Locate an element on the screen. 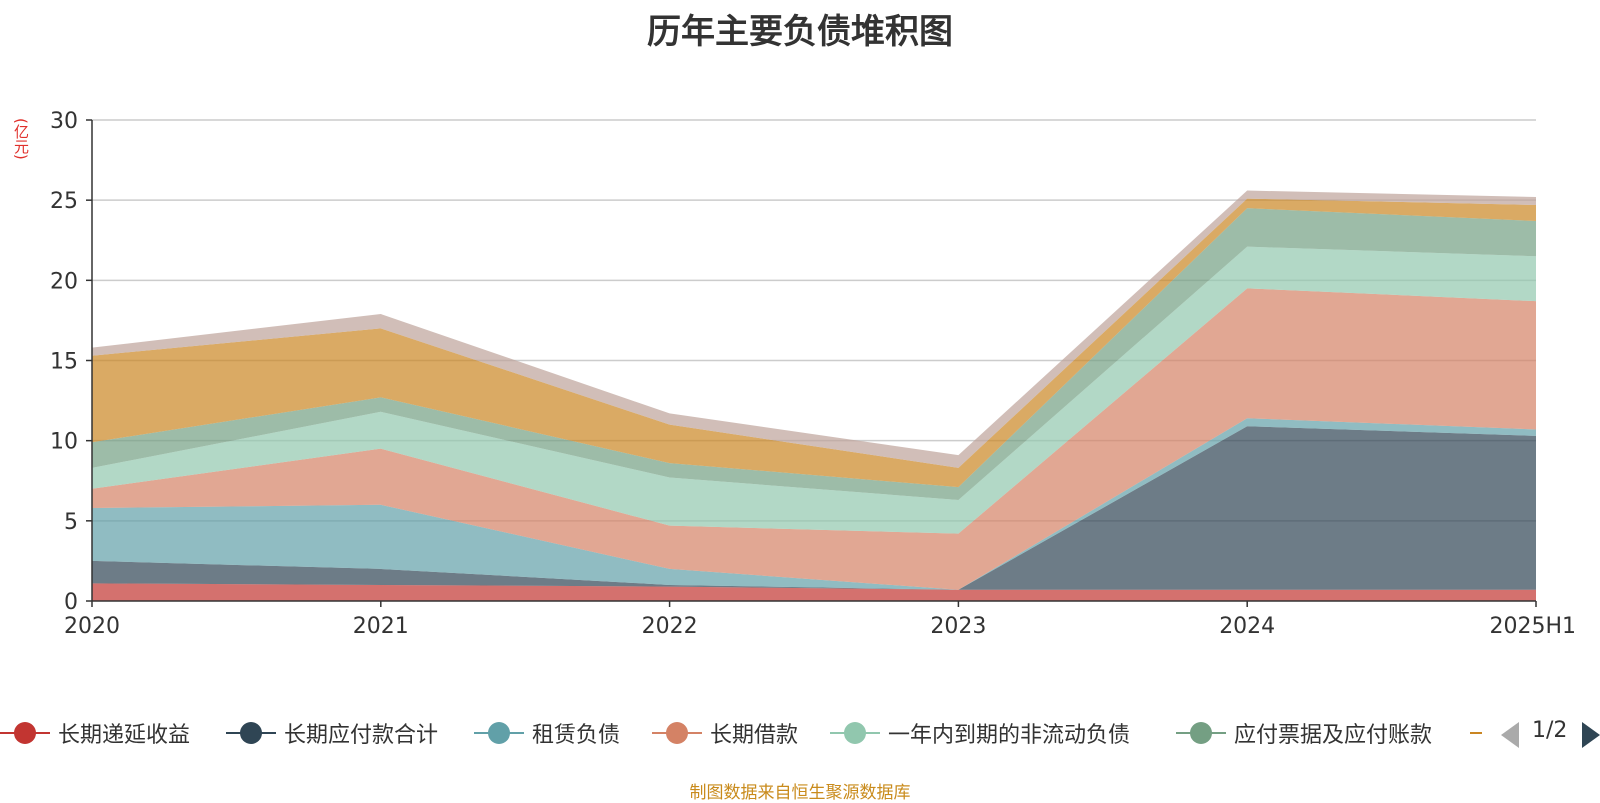 The image size is (1600, 803). legend-item-partial-marker is located at coordinates (1476, 733).